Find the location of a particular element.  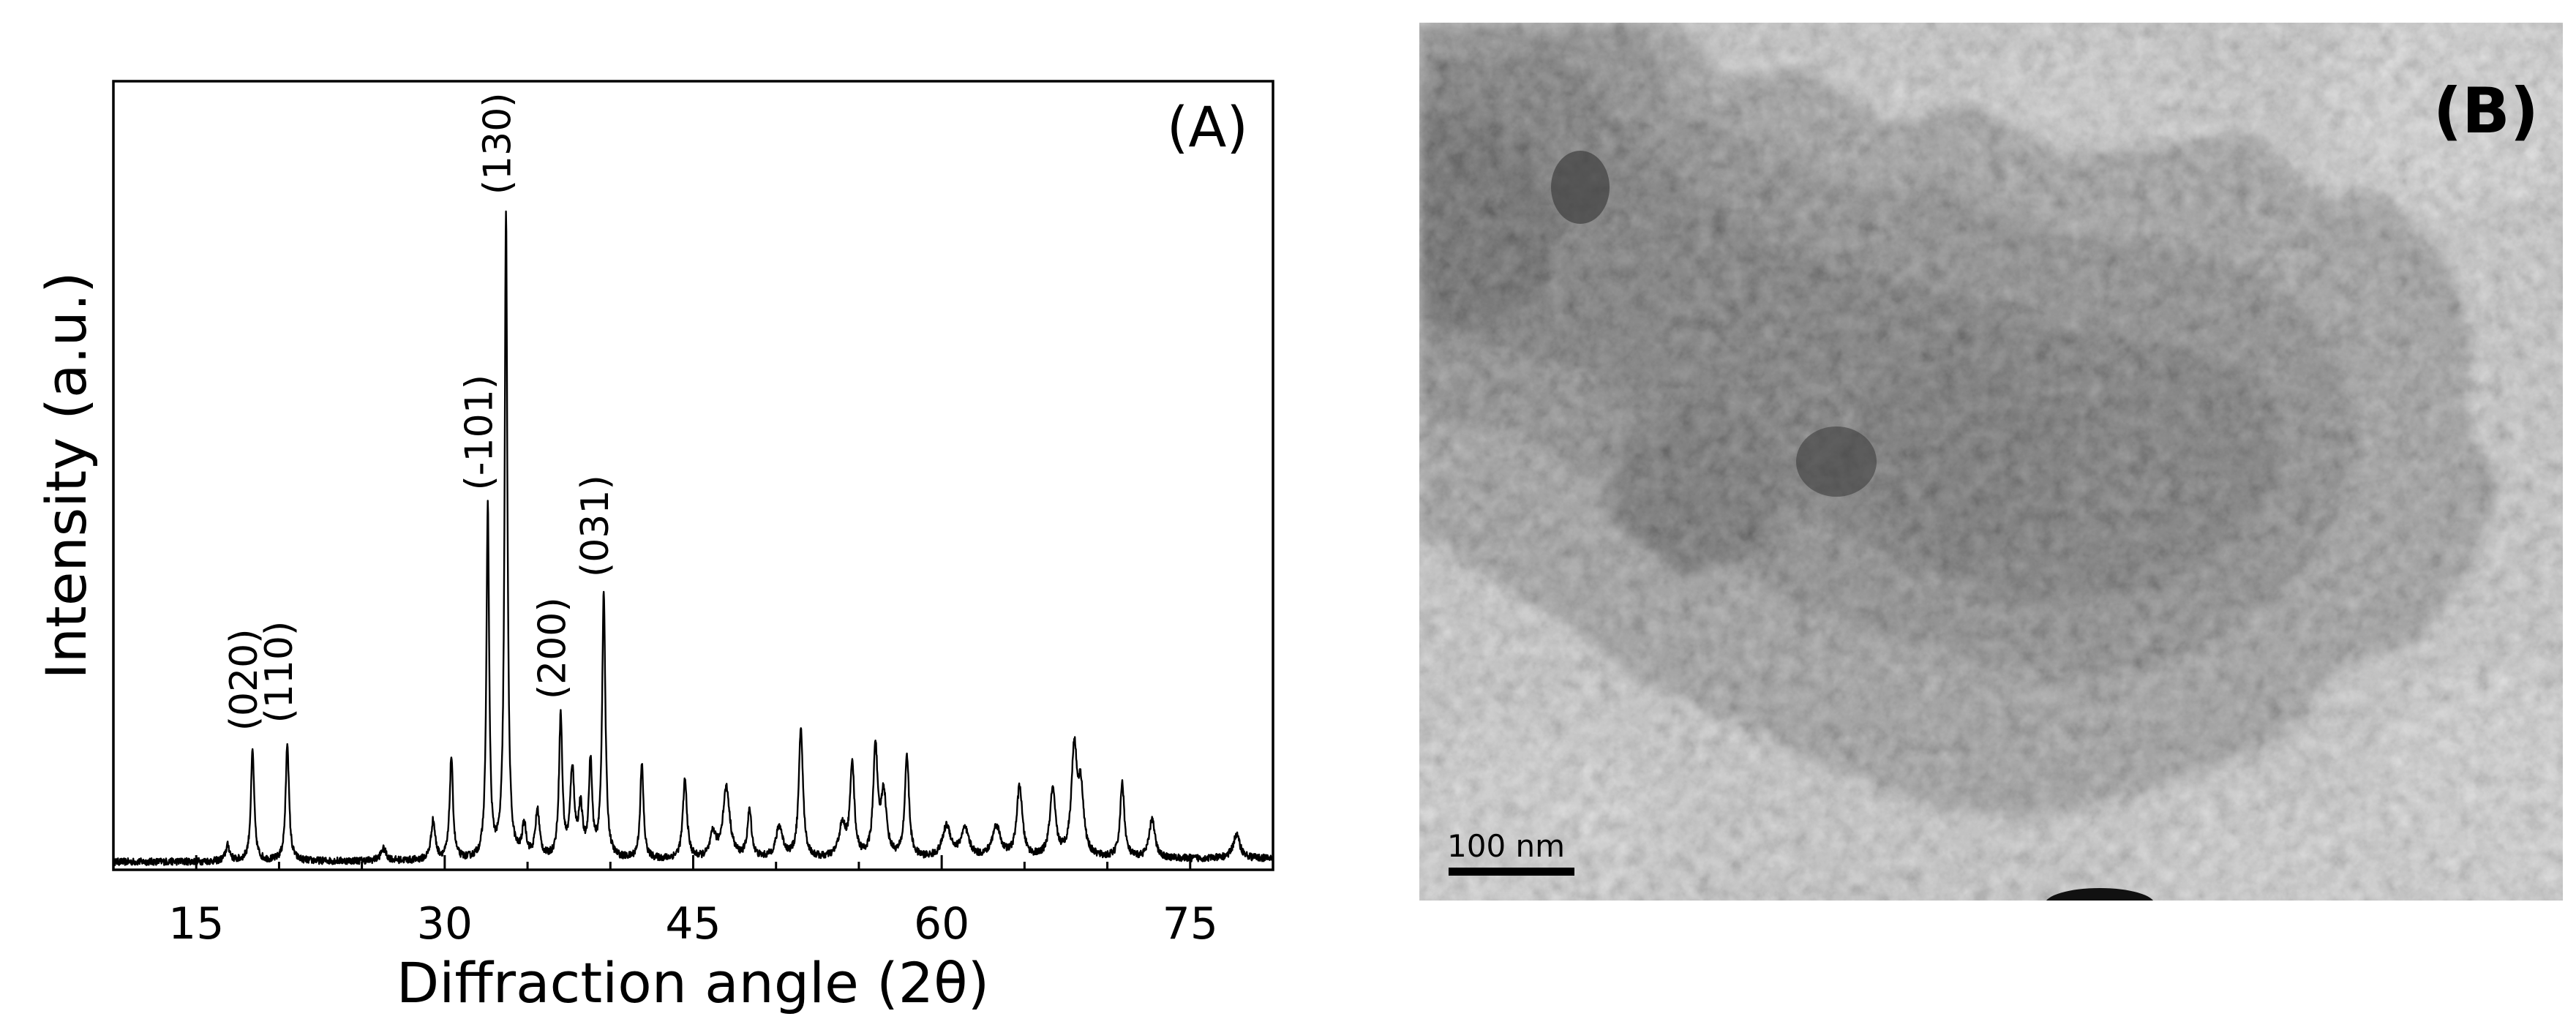

peak-label: (020) is located at coordinates (244, 679).